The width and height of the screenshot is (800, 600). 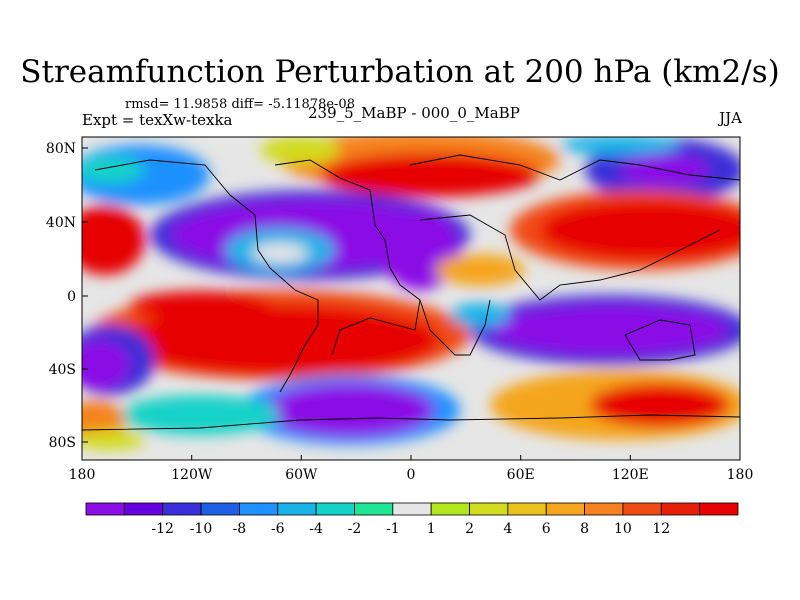 What do you see at coordinates (162, 529) in the screenshot?
I see `colorbar-label: -12` at bounding box center [162, 529].